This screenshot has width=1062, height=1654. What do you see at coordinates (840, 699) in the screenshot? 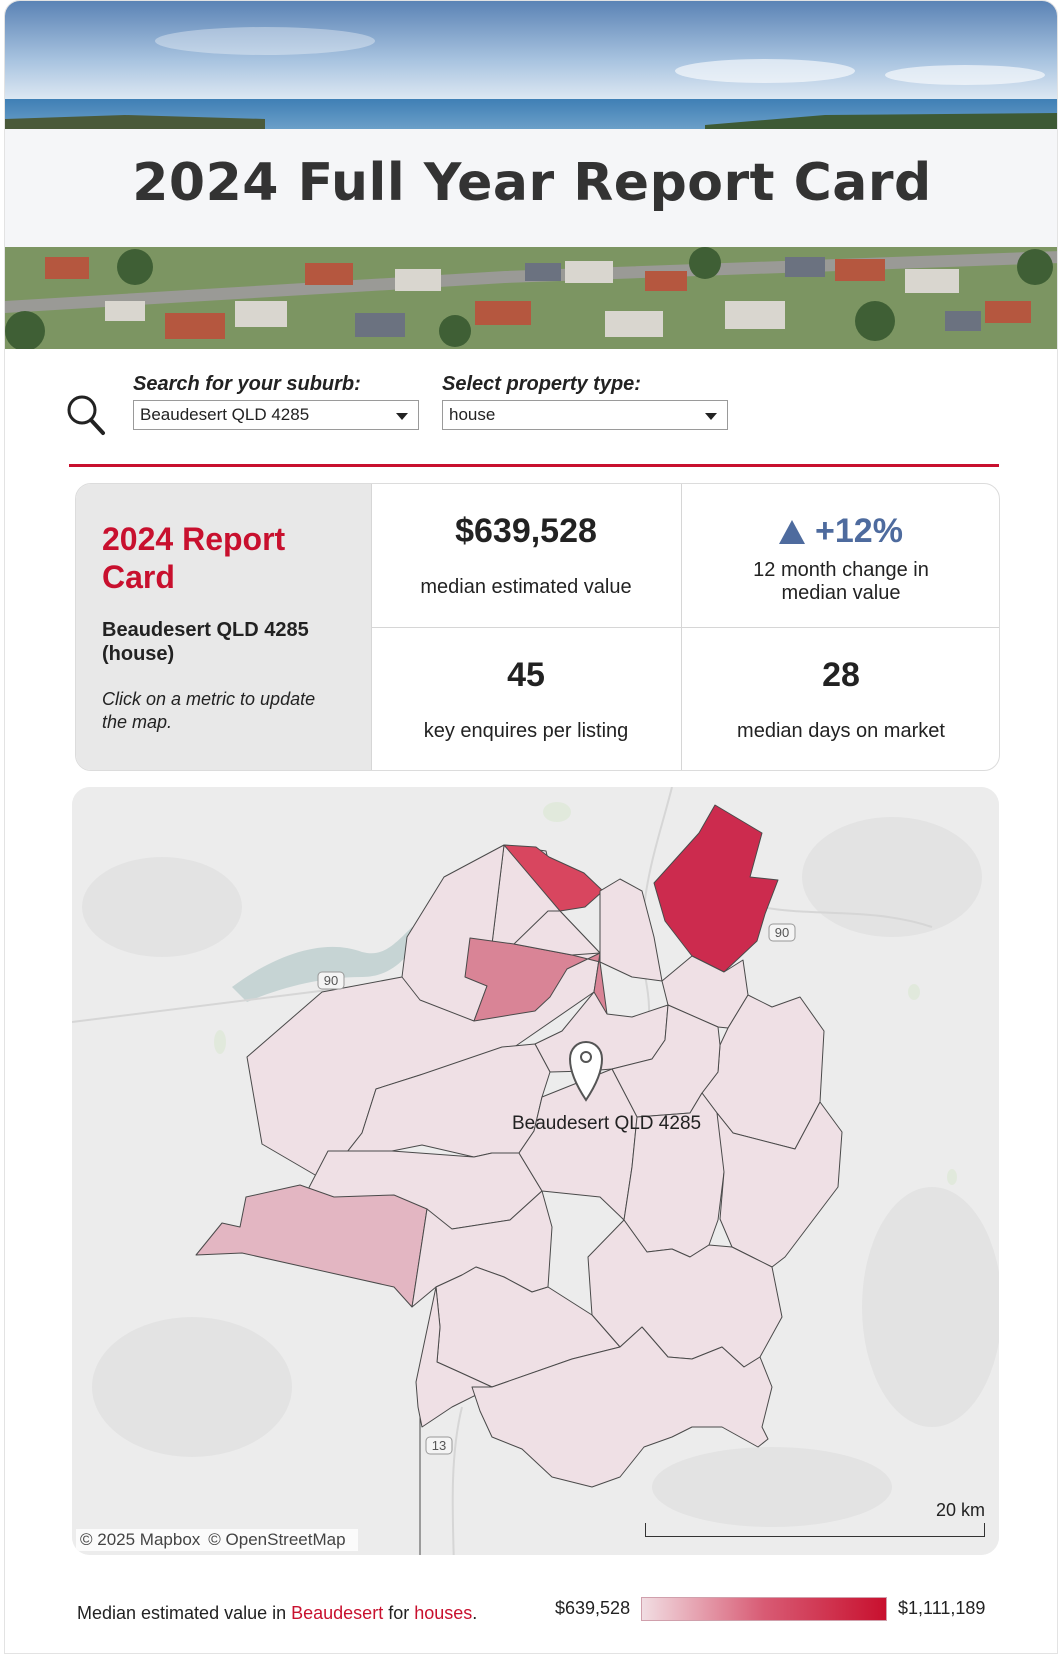
I see `metric-days-on-market: 28 median days on market` at bounding box center [840, 699].